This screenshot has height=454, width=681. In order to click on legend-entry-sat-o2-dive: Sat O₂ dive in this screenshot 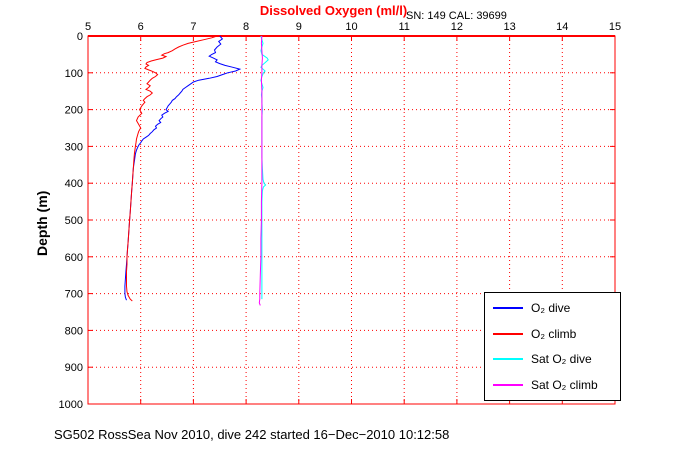, I will do `click(552, 359)`.